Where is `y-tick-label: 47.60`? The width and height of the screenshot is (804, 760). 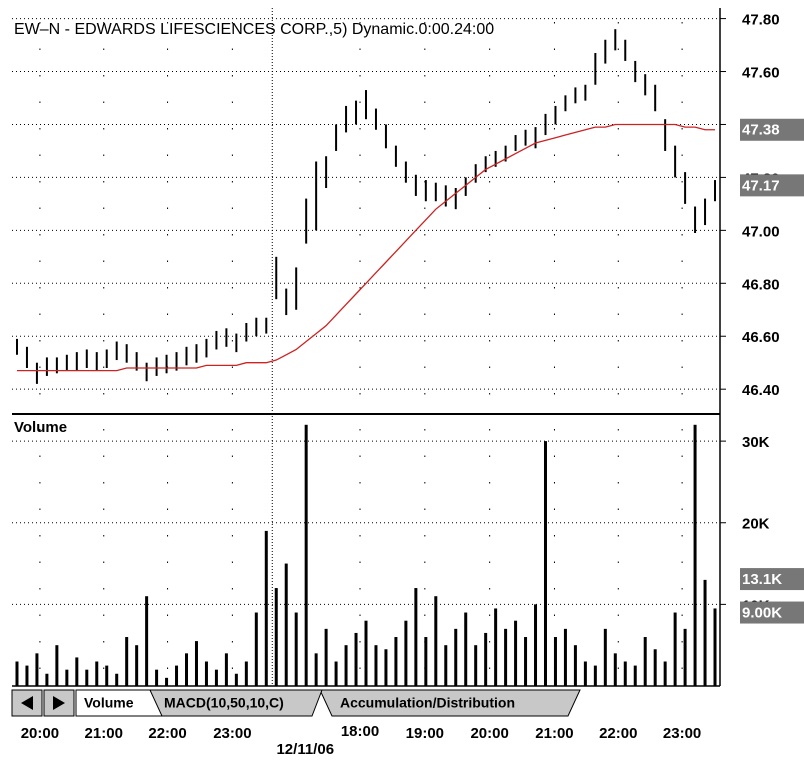 y-tick-label: 47.60 is located at coordinates (761, 72).